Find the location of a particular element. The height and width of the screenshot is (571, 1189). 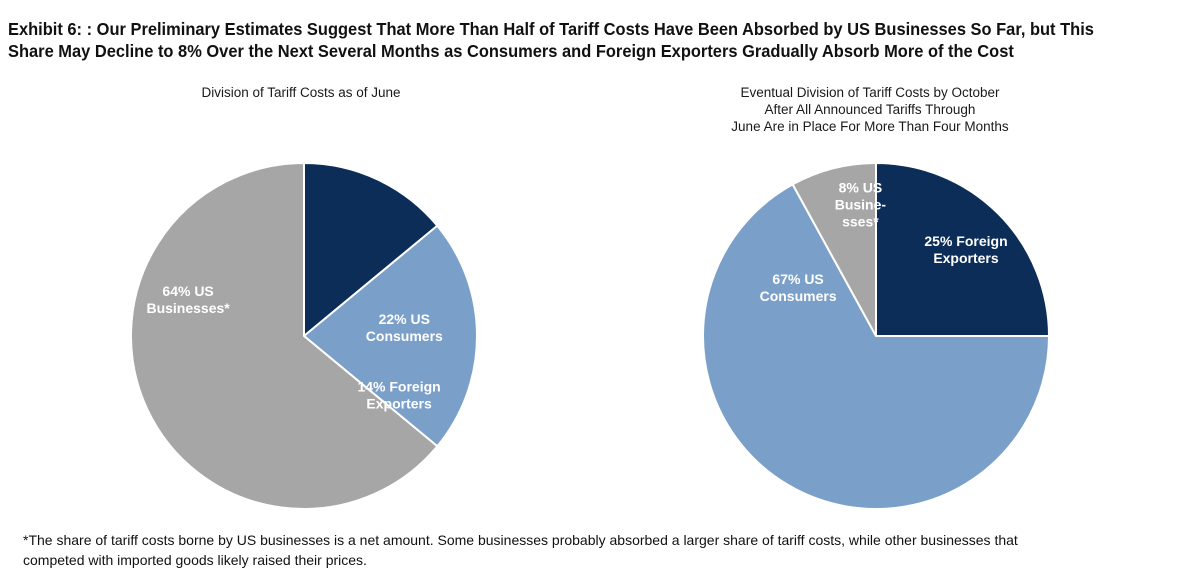

right-chart-title-line-2: After All Announced Tariffs Through is located at coordinates (870, 109).